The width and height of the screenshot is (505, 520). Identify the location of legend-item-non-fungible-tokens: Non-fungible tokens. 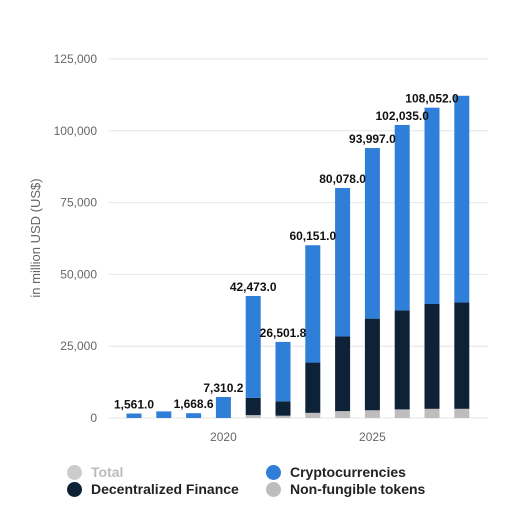
(345, 489).